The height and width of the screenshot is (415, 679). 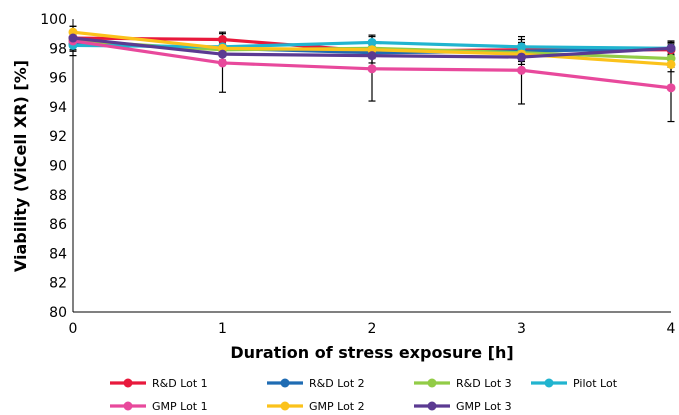 What do you see at coordinates (180, 383) in the screenshot?
I see `legend-label: R&D Lot 1` at bounding box center [180, 383].